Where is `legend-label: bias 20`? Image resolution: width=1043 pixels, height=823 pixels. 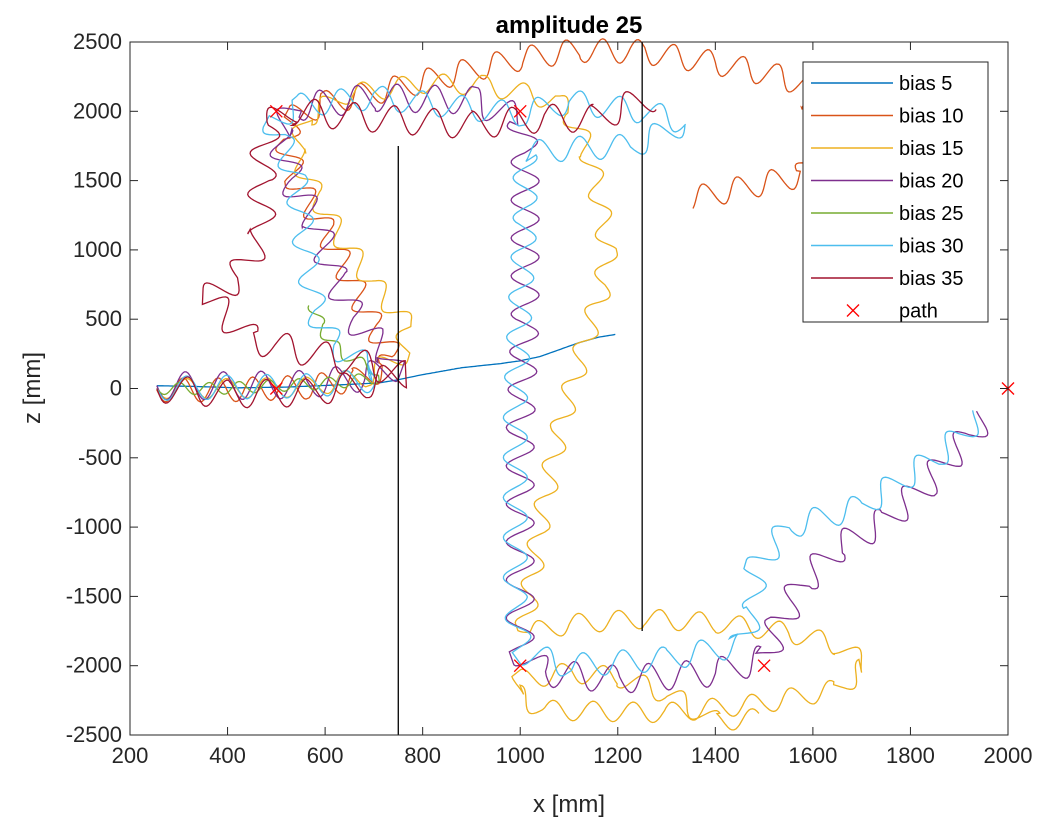 legend-label: bias 20 is located at coordinates (931, 182).